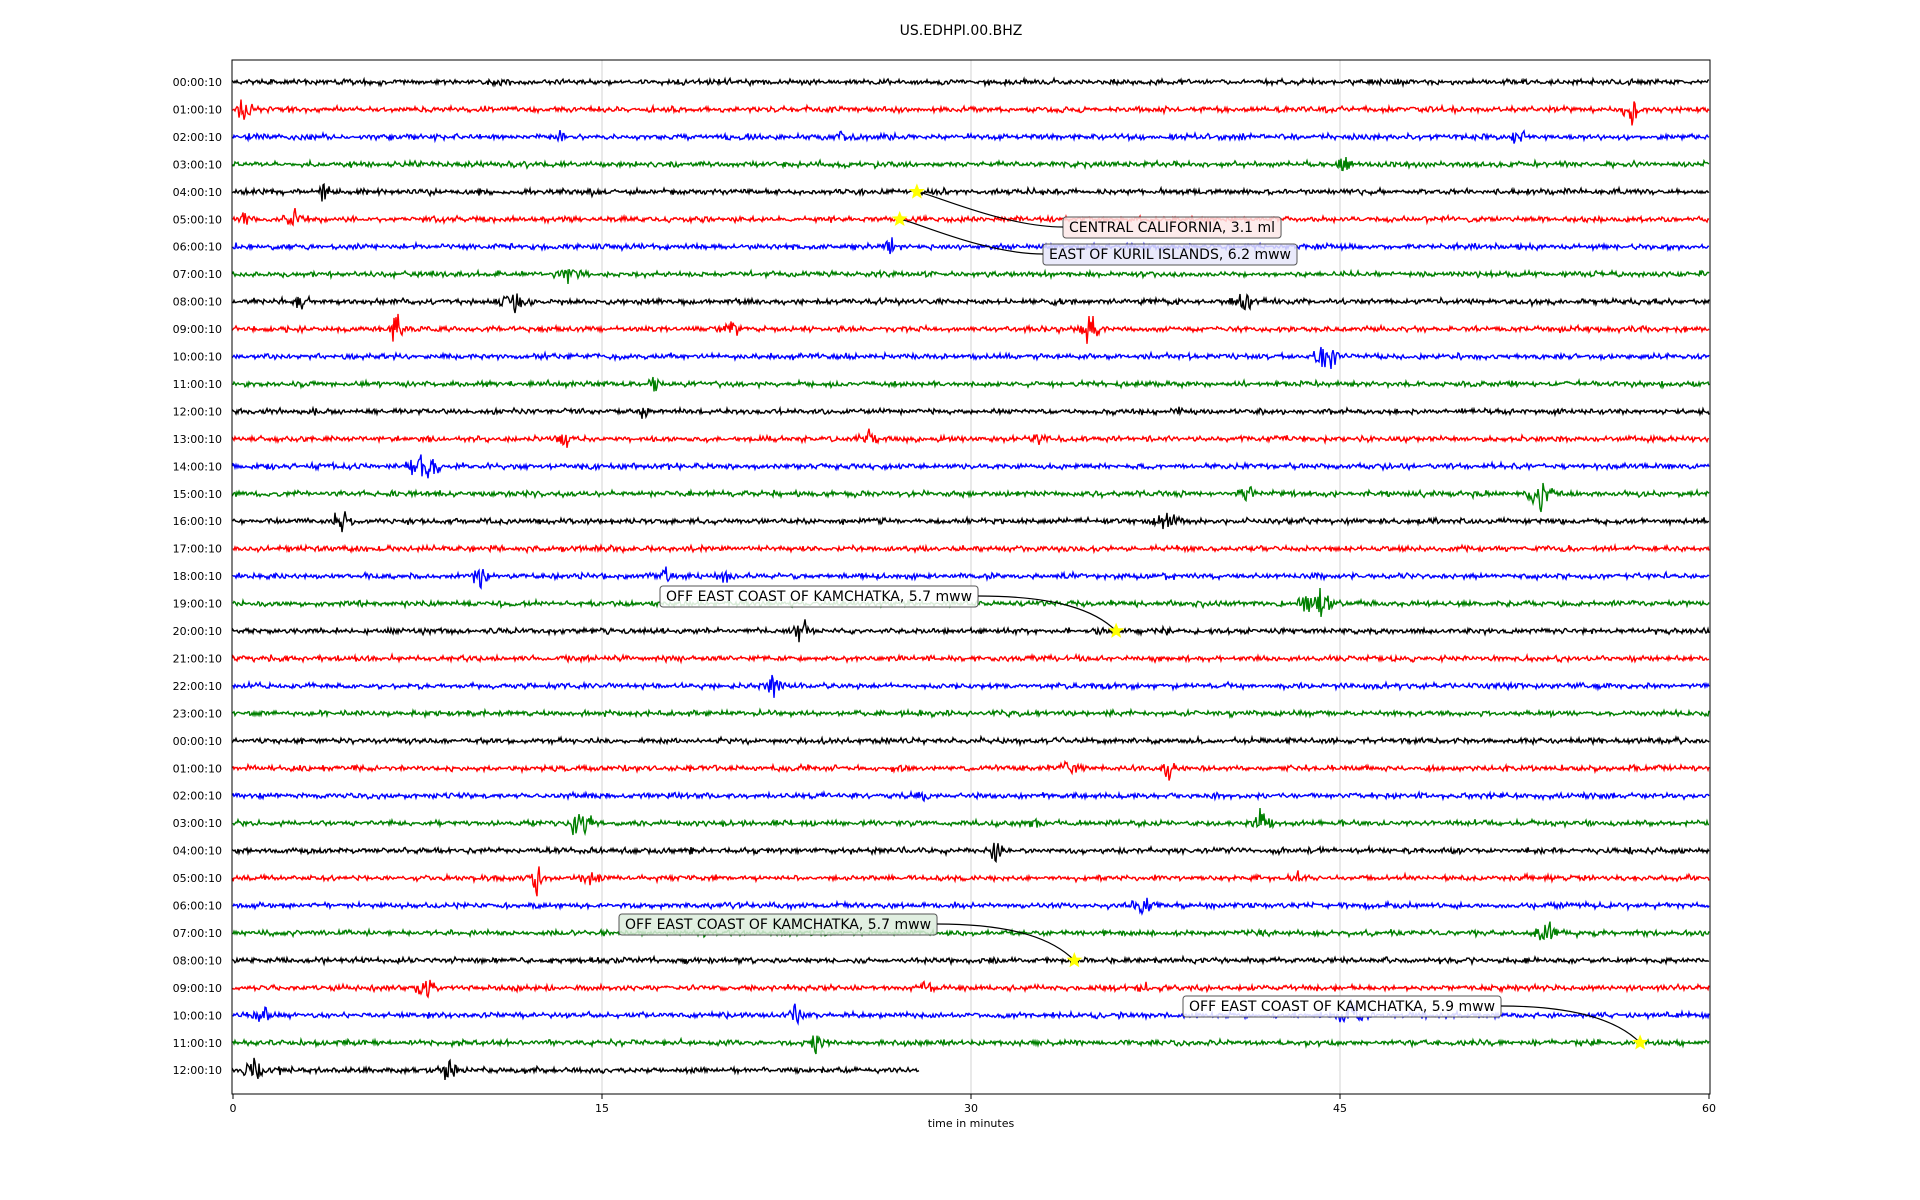 The width and height of the screenshot is (1920, 1200). Describe the element at coordinates (197, 494) in the screenshot. I see `hour-label: 15:00:10` at that location.